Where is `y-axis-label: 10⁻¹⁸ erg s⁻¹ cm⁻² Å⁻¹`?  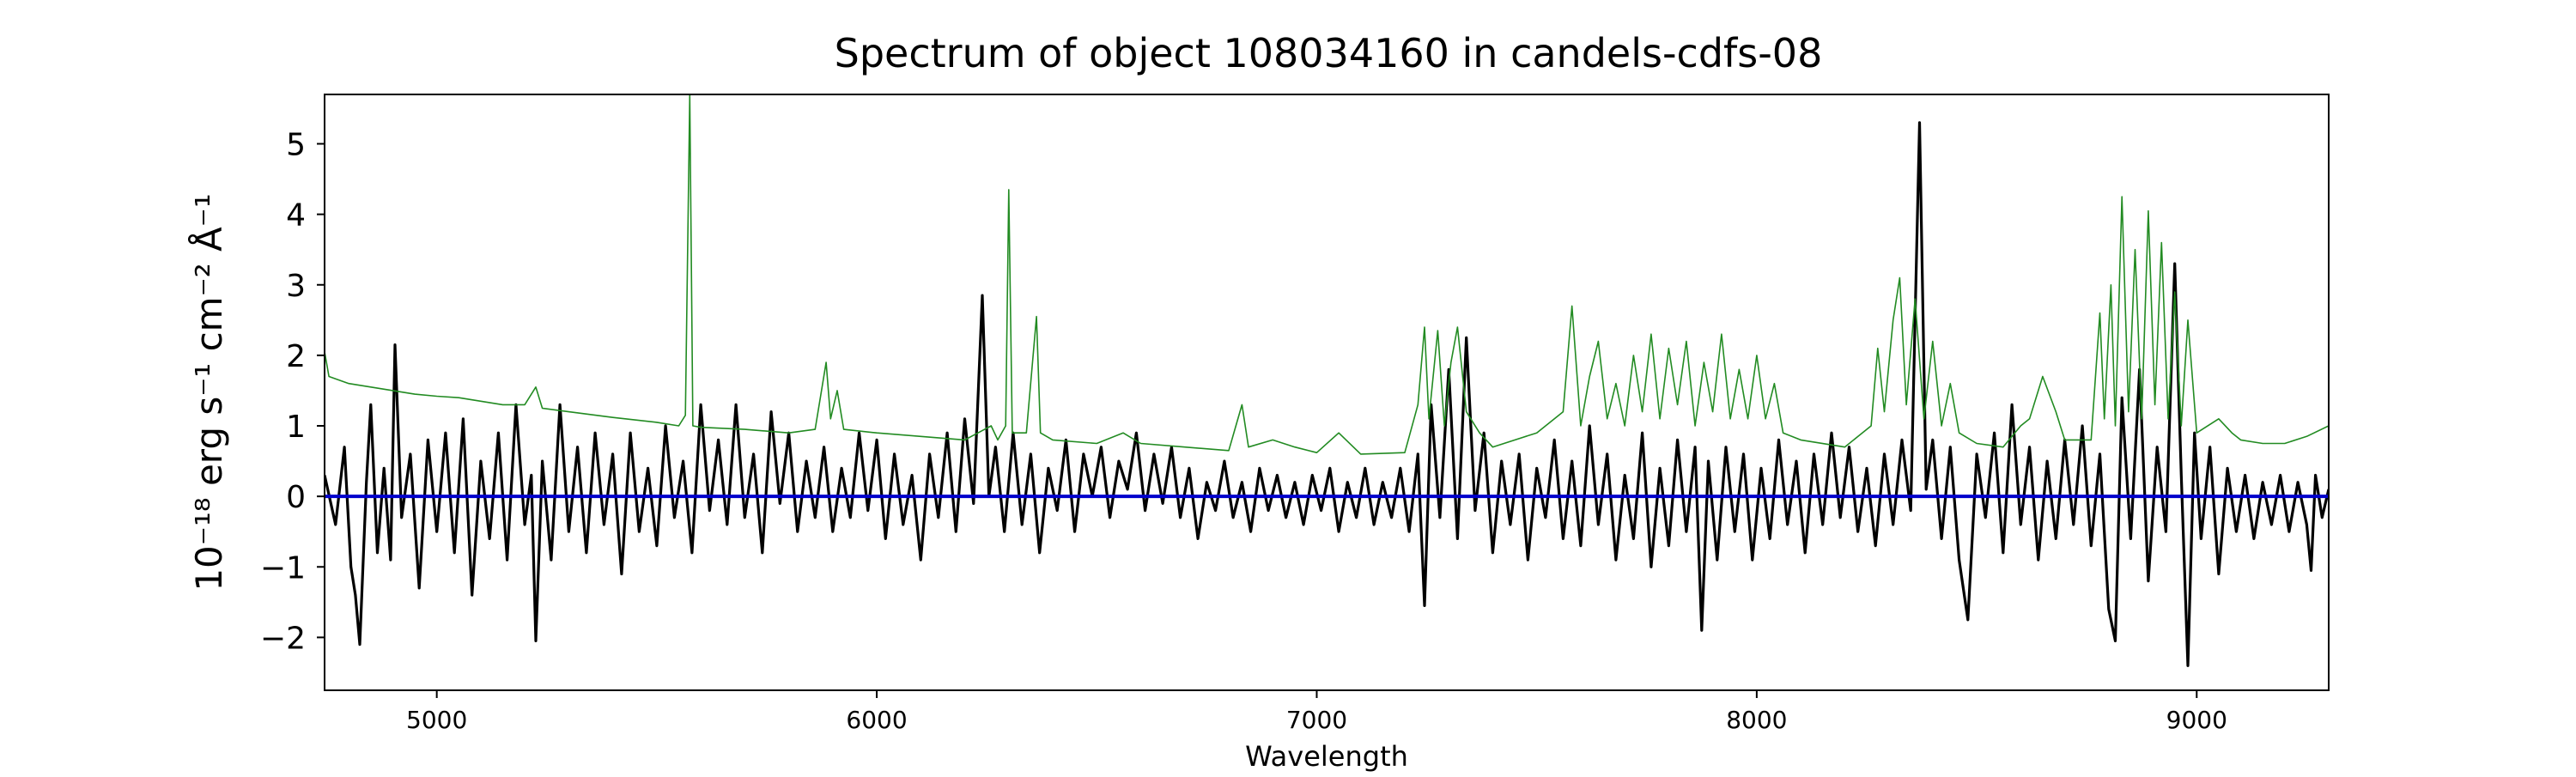 y-axis-label: 10⁻¹⁸ erg s⁻¹ cm⁻² Å⁻¹ is located at coordinates (208, 392).